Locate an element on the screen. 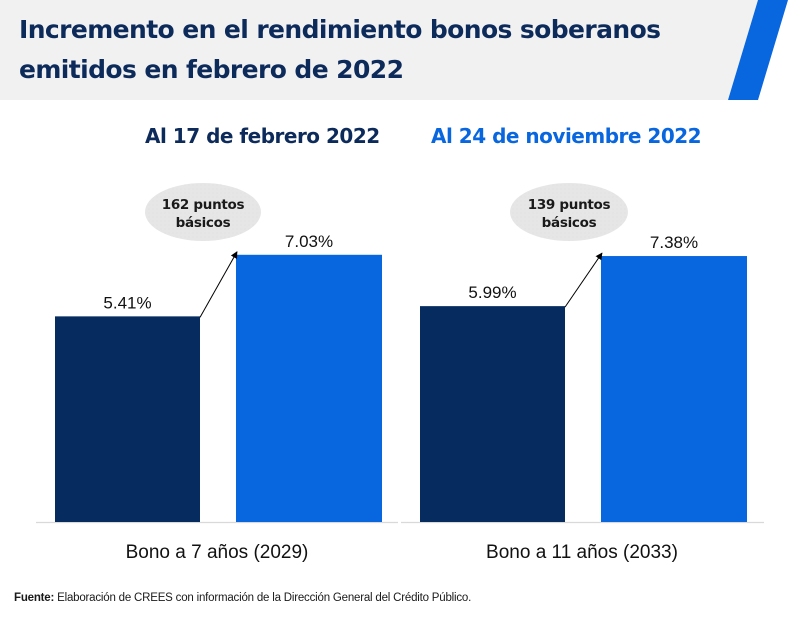 The height and width of the screenshot is (620, 810). data-label: 5.99% is located at coordinates (492, 292).